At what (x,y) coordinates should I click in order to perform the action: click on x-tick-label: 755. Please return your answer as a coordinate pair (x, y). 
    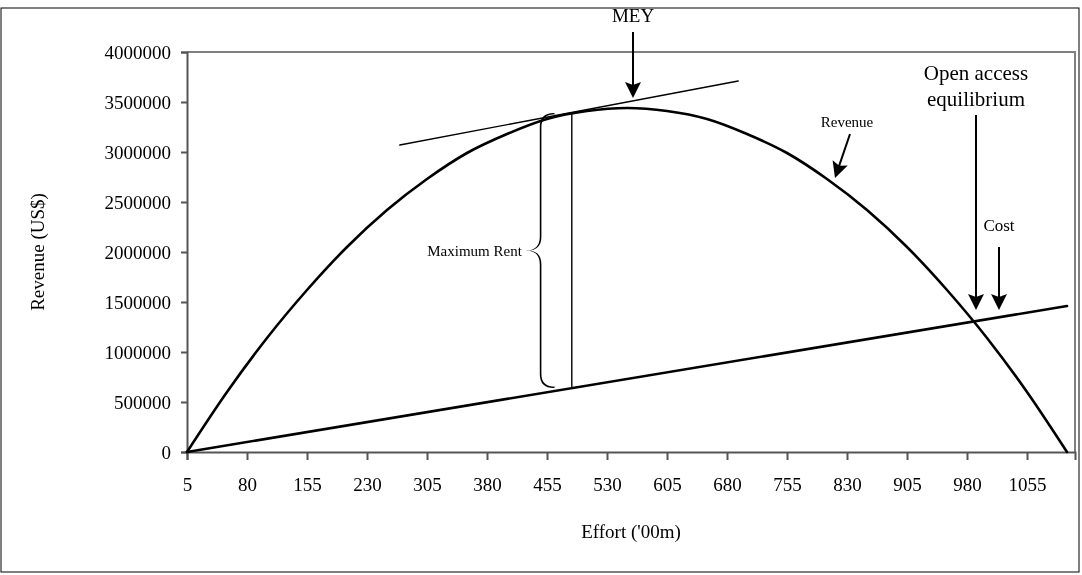
    Looking at the image, I should click on (787, 485).